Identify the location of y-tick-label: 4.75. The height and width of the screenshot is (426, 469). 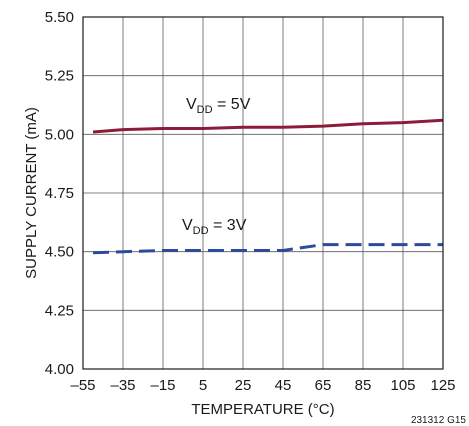
(59, 193).